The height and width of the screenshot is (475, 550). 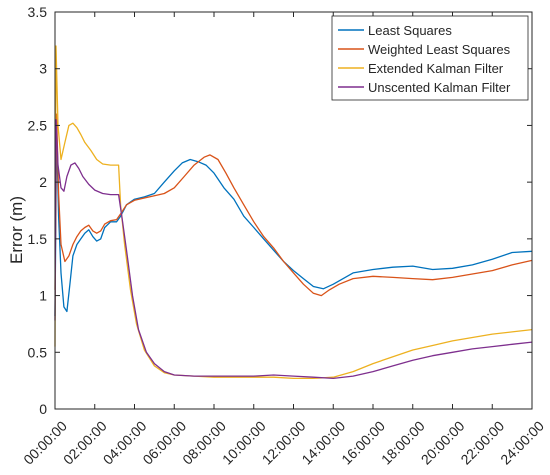 I want to click on legend-label: Extended Kalman Filter, so click(x=436, y=68).